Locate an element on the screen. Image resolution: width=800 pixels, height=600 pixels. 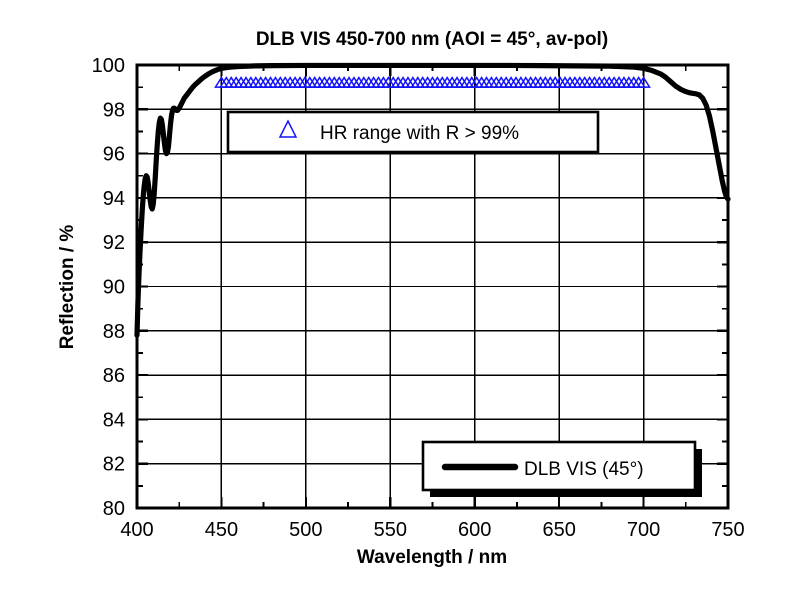
x-tick-label: 450 is located at coordinates (221, 530).